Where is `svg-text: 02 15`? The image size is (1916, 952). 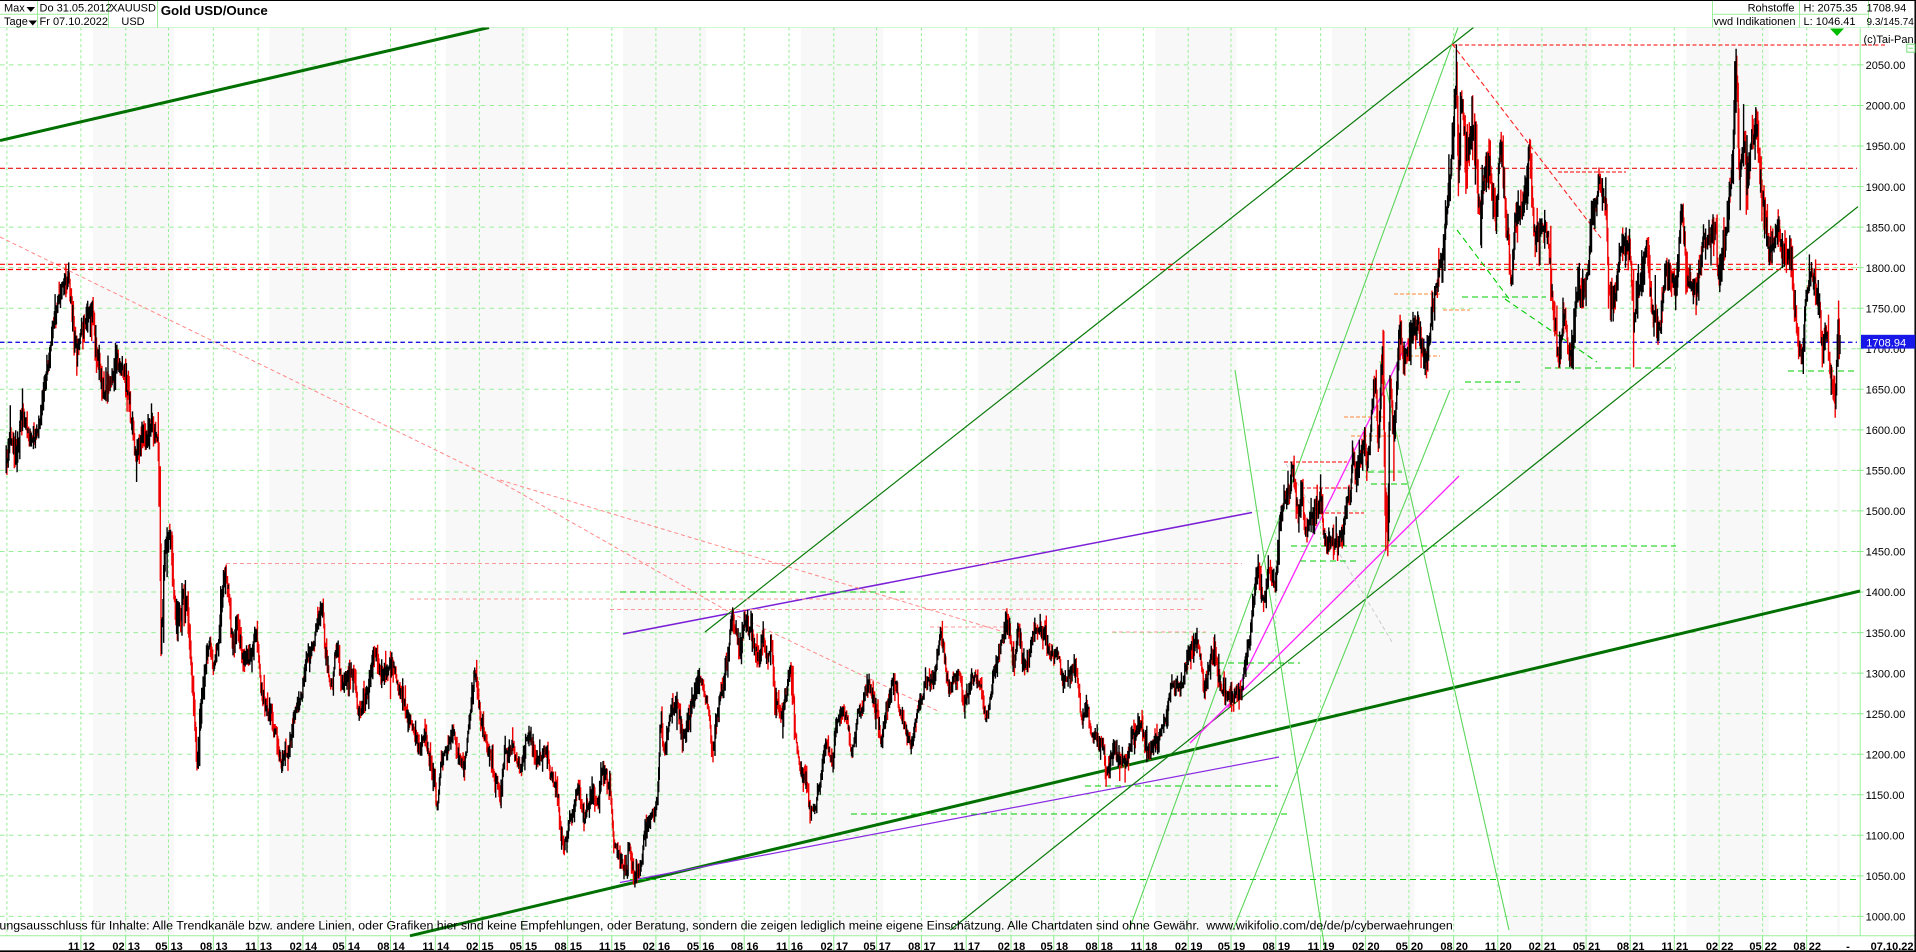
svg-text: 02 15 is located at coordinates (480, 946).